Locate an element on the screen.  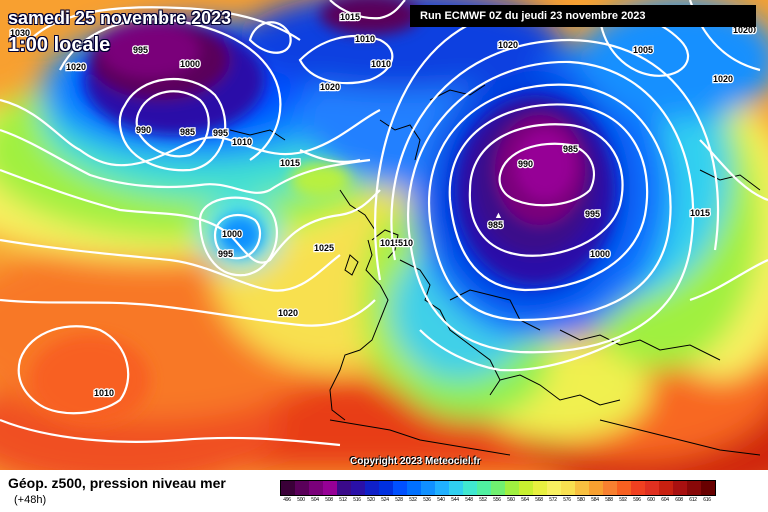
scale-label: 616 is located at coordinates (707, 500).